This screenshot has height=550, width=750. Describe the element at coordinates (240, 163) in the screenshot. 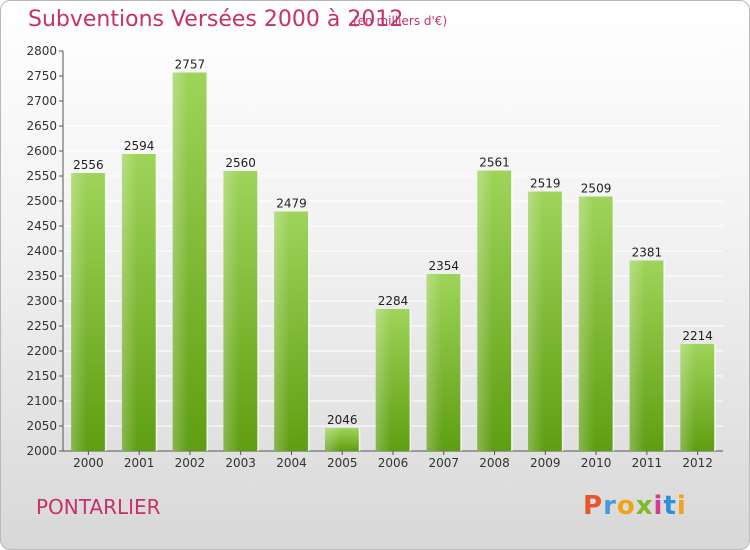

I see `value-label: 2560` at that location.